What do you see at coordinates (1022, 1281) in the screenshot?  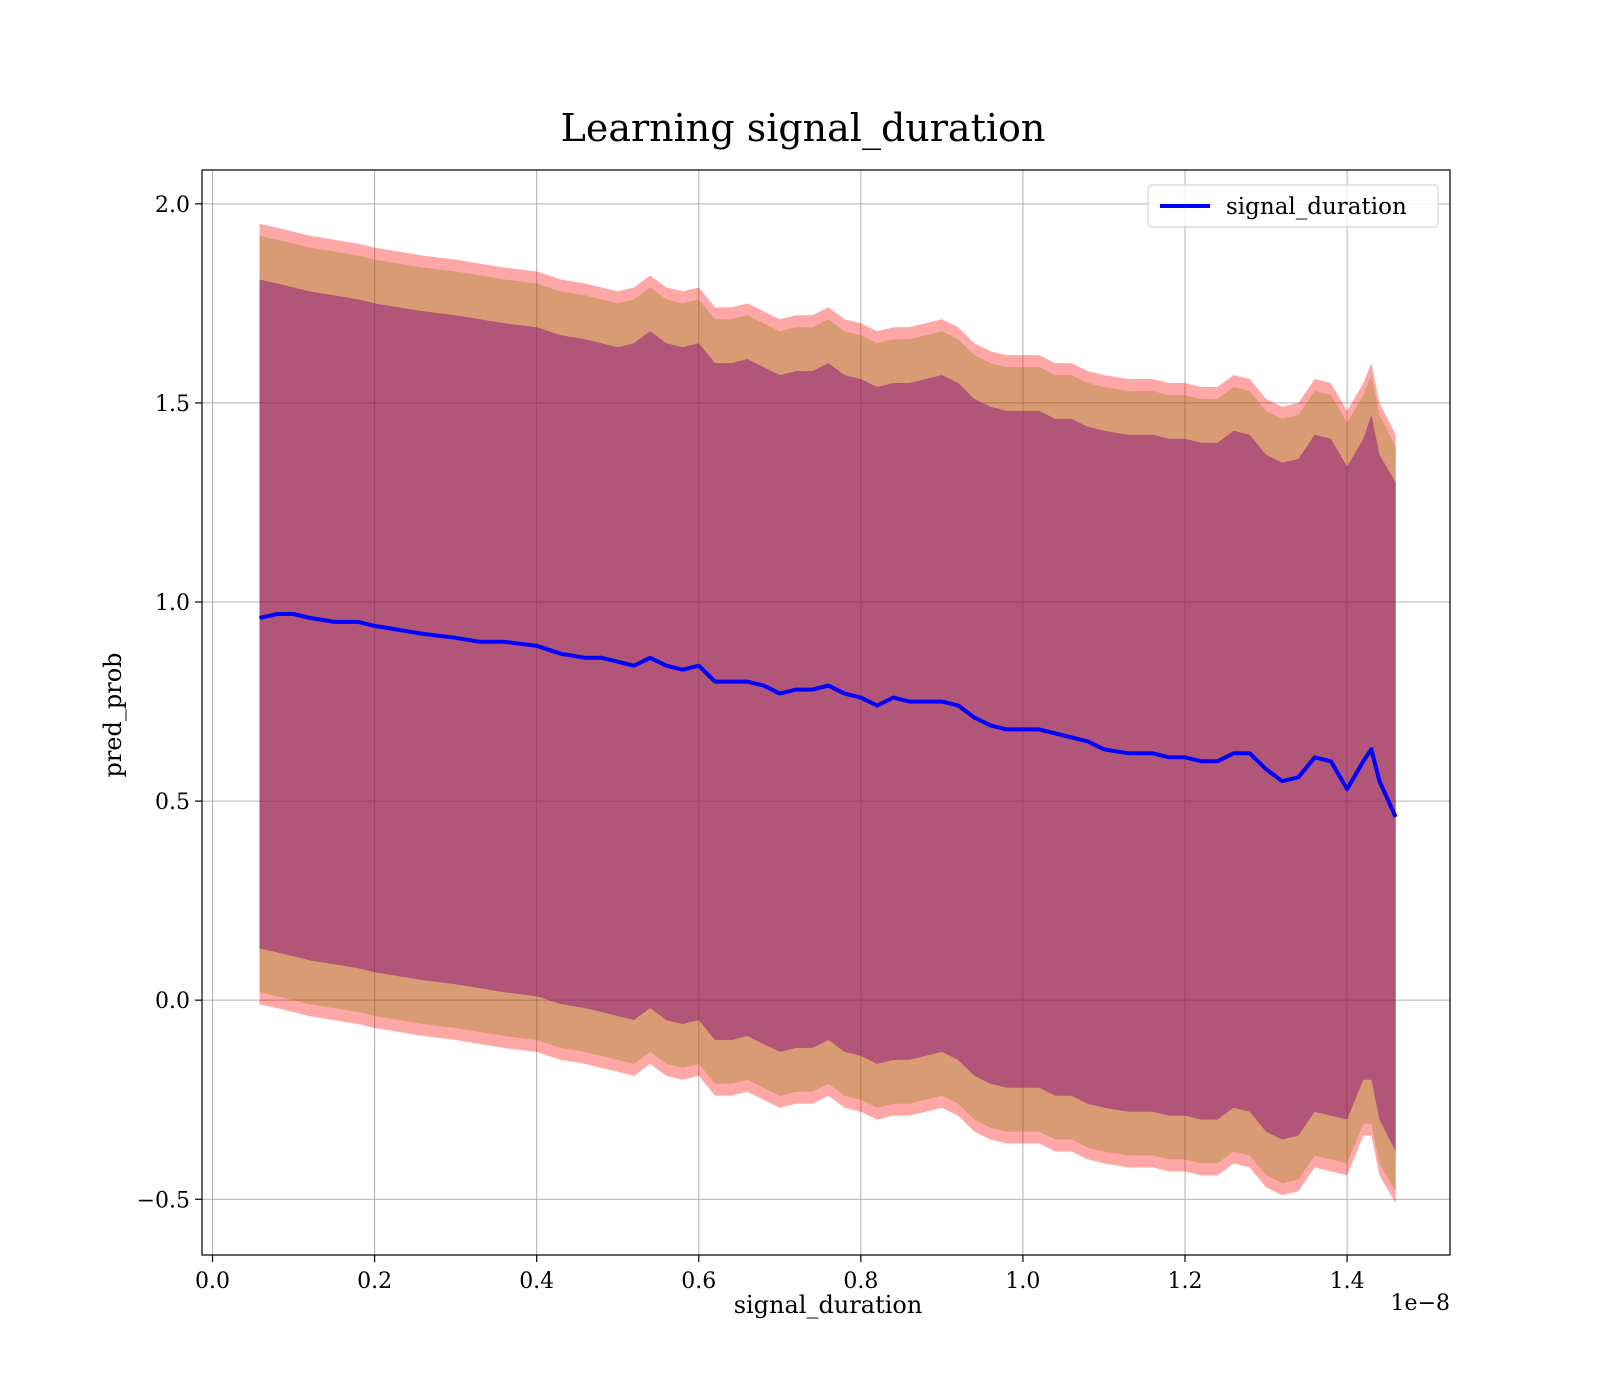 I see `x-tick-label-5: 1.0` at bounding box center [1022, 1281].